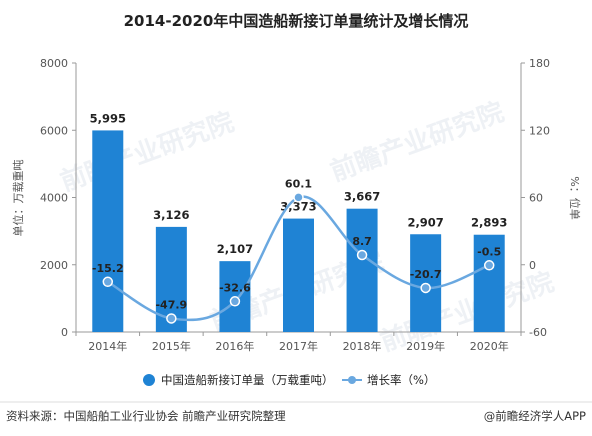 The image size is (592, 436). What do you see at coordinates (539, 130) in the screenshot?
I see `right-tick-label: 120` at bounding box center [539, 130].